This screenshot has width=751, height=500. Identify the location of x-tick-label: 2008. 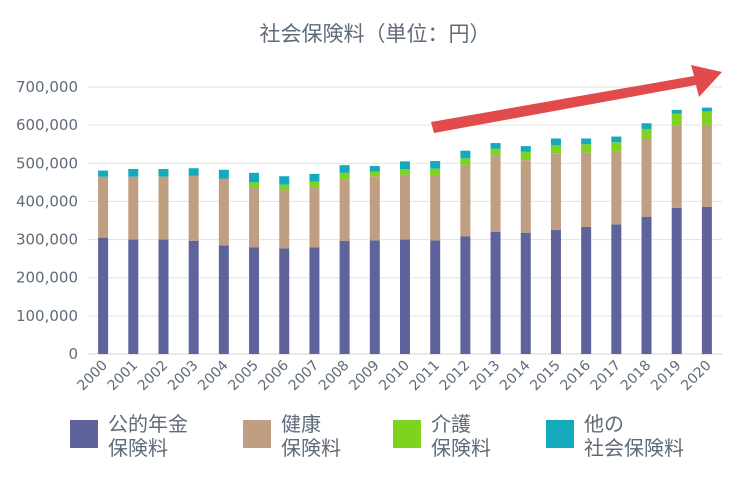
(334, 376).